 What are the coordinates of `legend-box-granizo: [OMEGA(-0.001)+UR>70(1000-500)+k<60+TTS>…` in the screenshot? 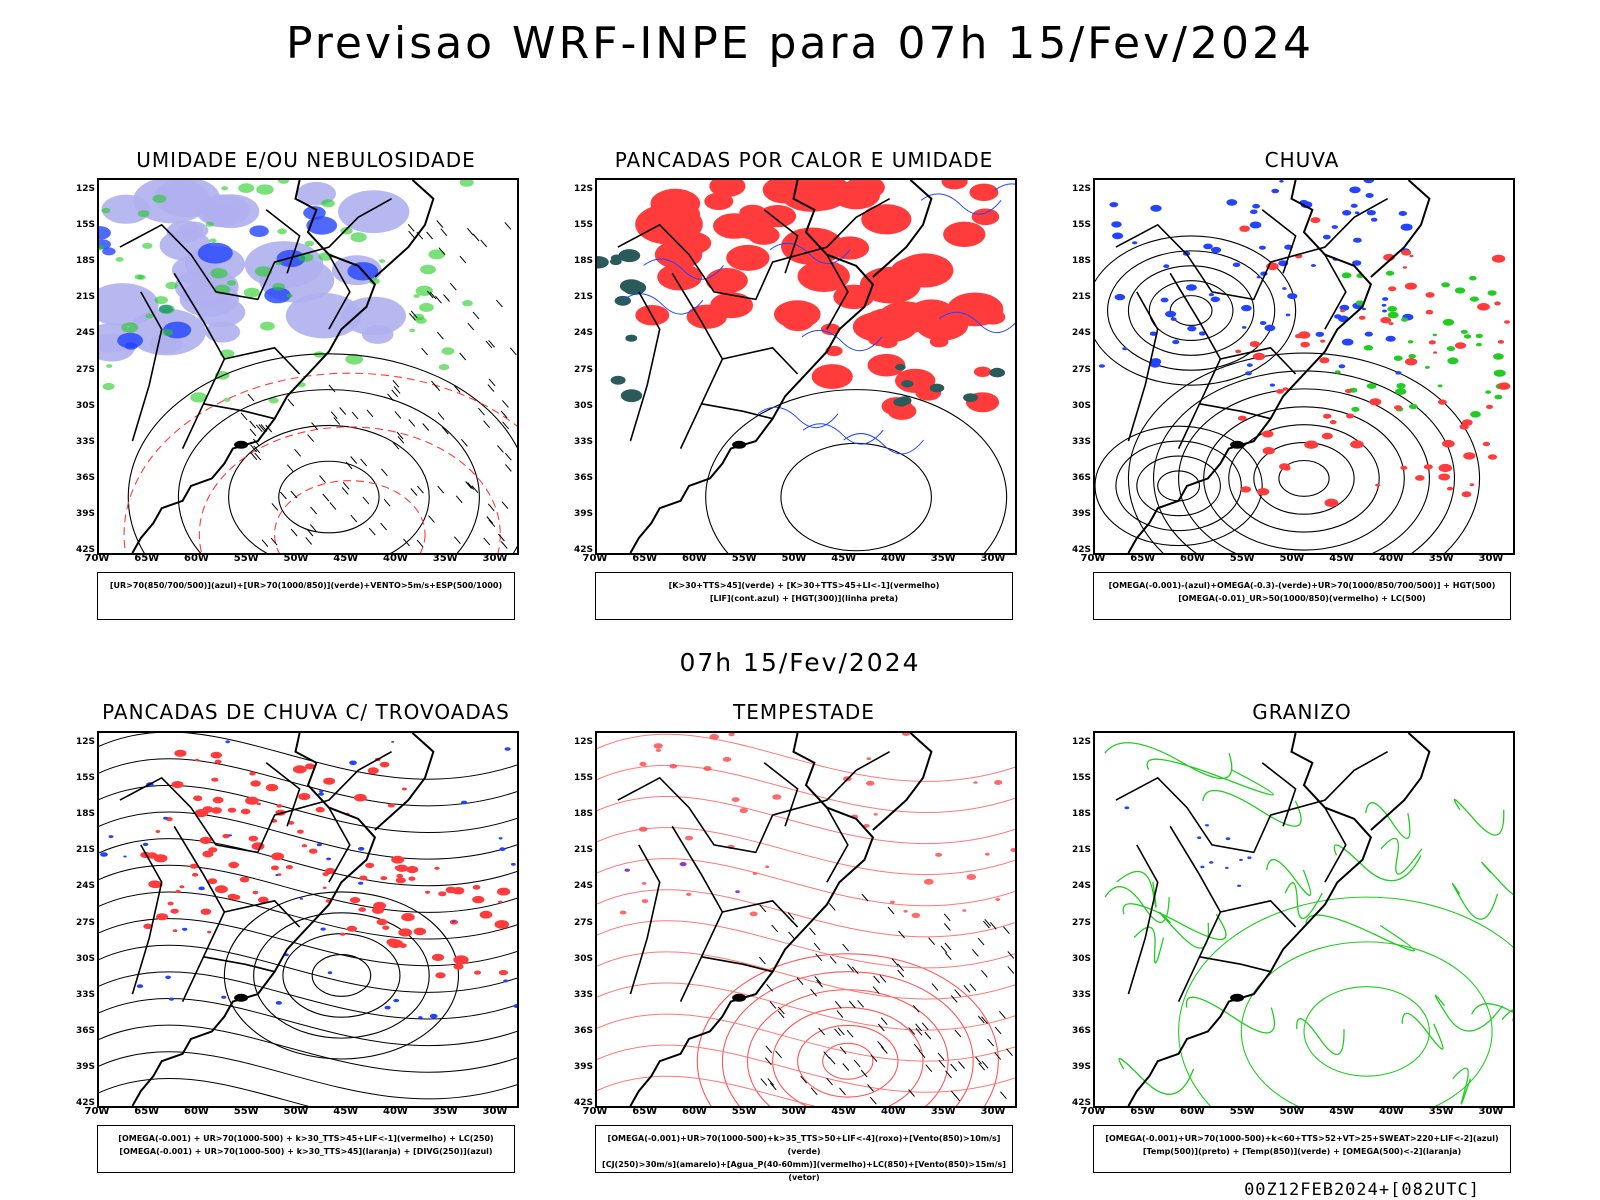 It's located at (1302, 1149).